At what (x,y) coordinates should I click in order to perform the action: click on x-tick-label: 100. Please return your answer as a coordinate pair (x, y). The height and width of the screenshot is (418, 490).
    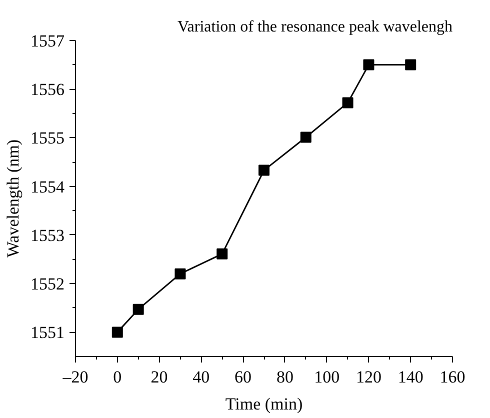
    Looking at the image, I should click on (327, 377).